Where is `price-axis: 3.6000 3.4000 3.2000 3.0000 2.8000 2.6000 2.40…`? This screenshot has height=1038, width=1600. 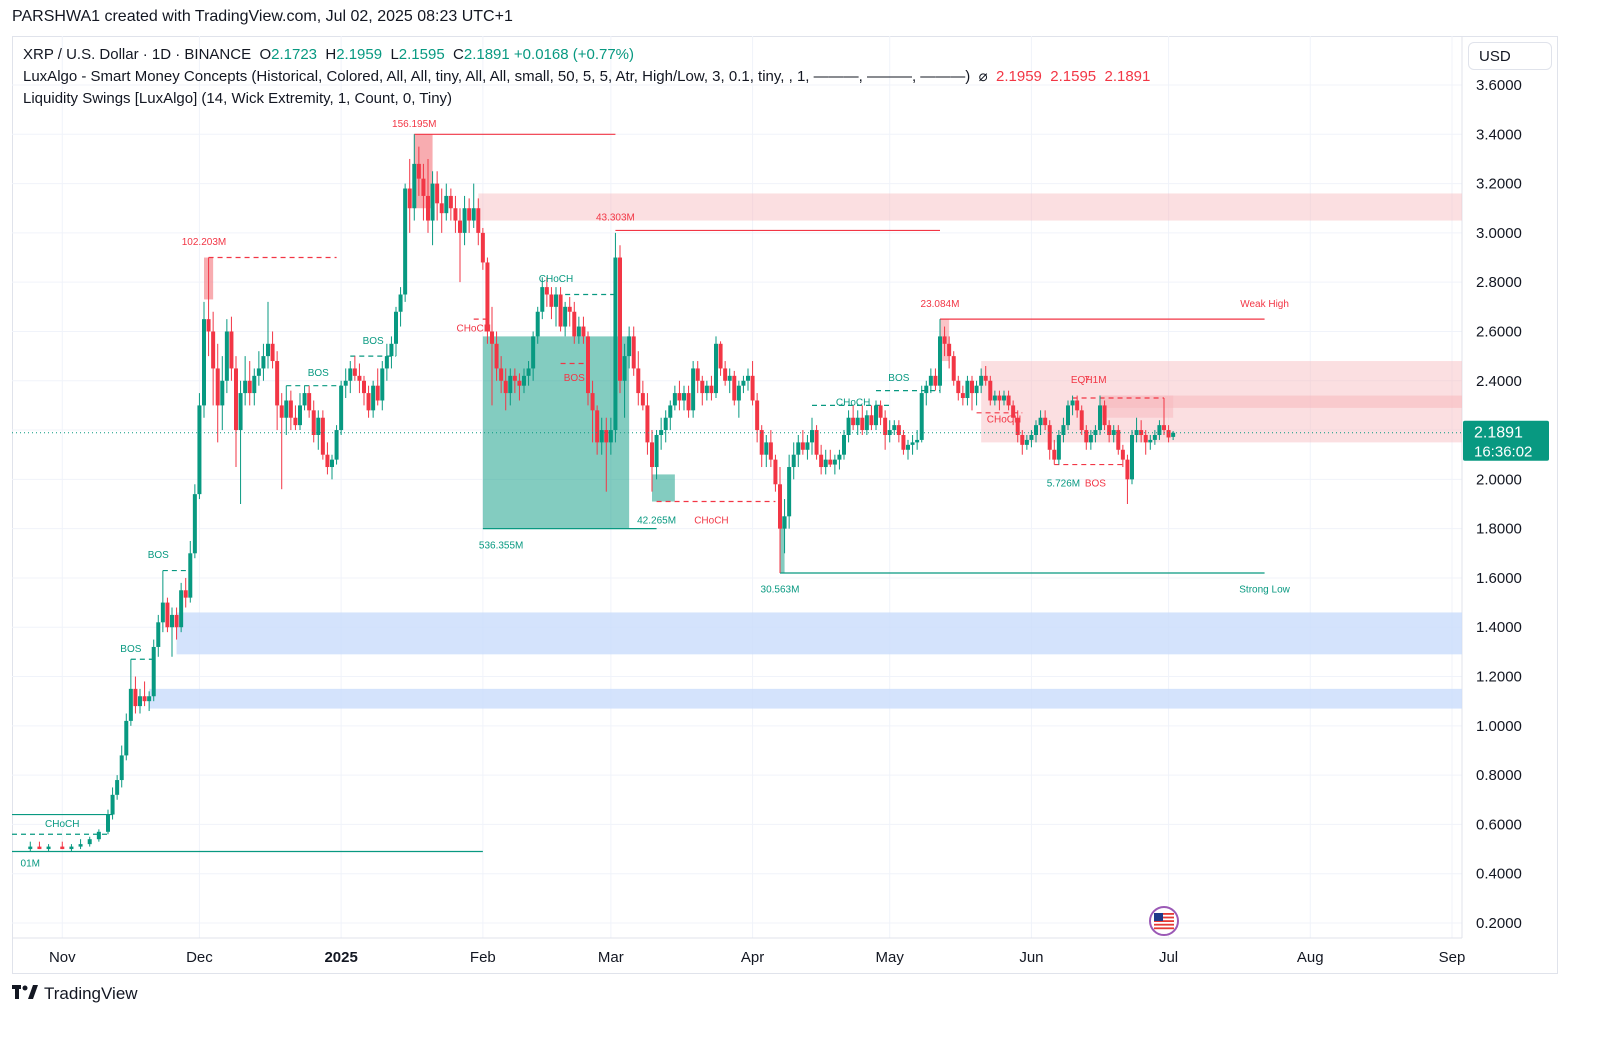
price-axis: 3.6000 3.4000 3.2000 3.0000 2.8000 2.6000 2.40… is located at coordinates (1499, 504).